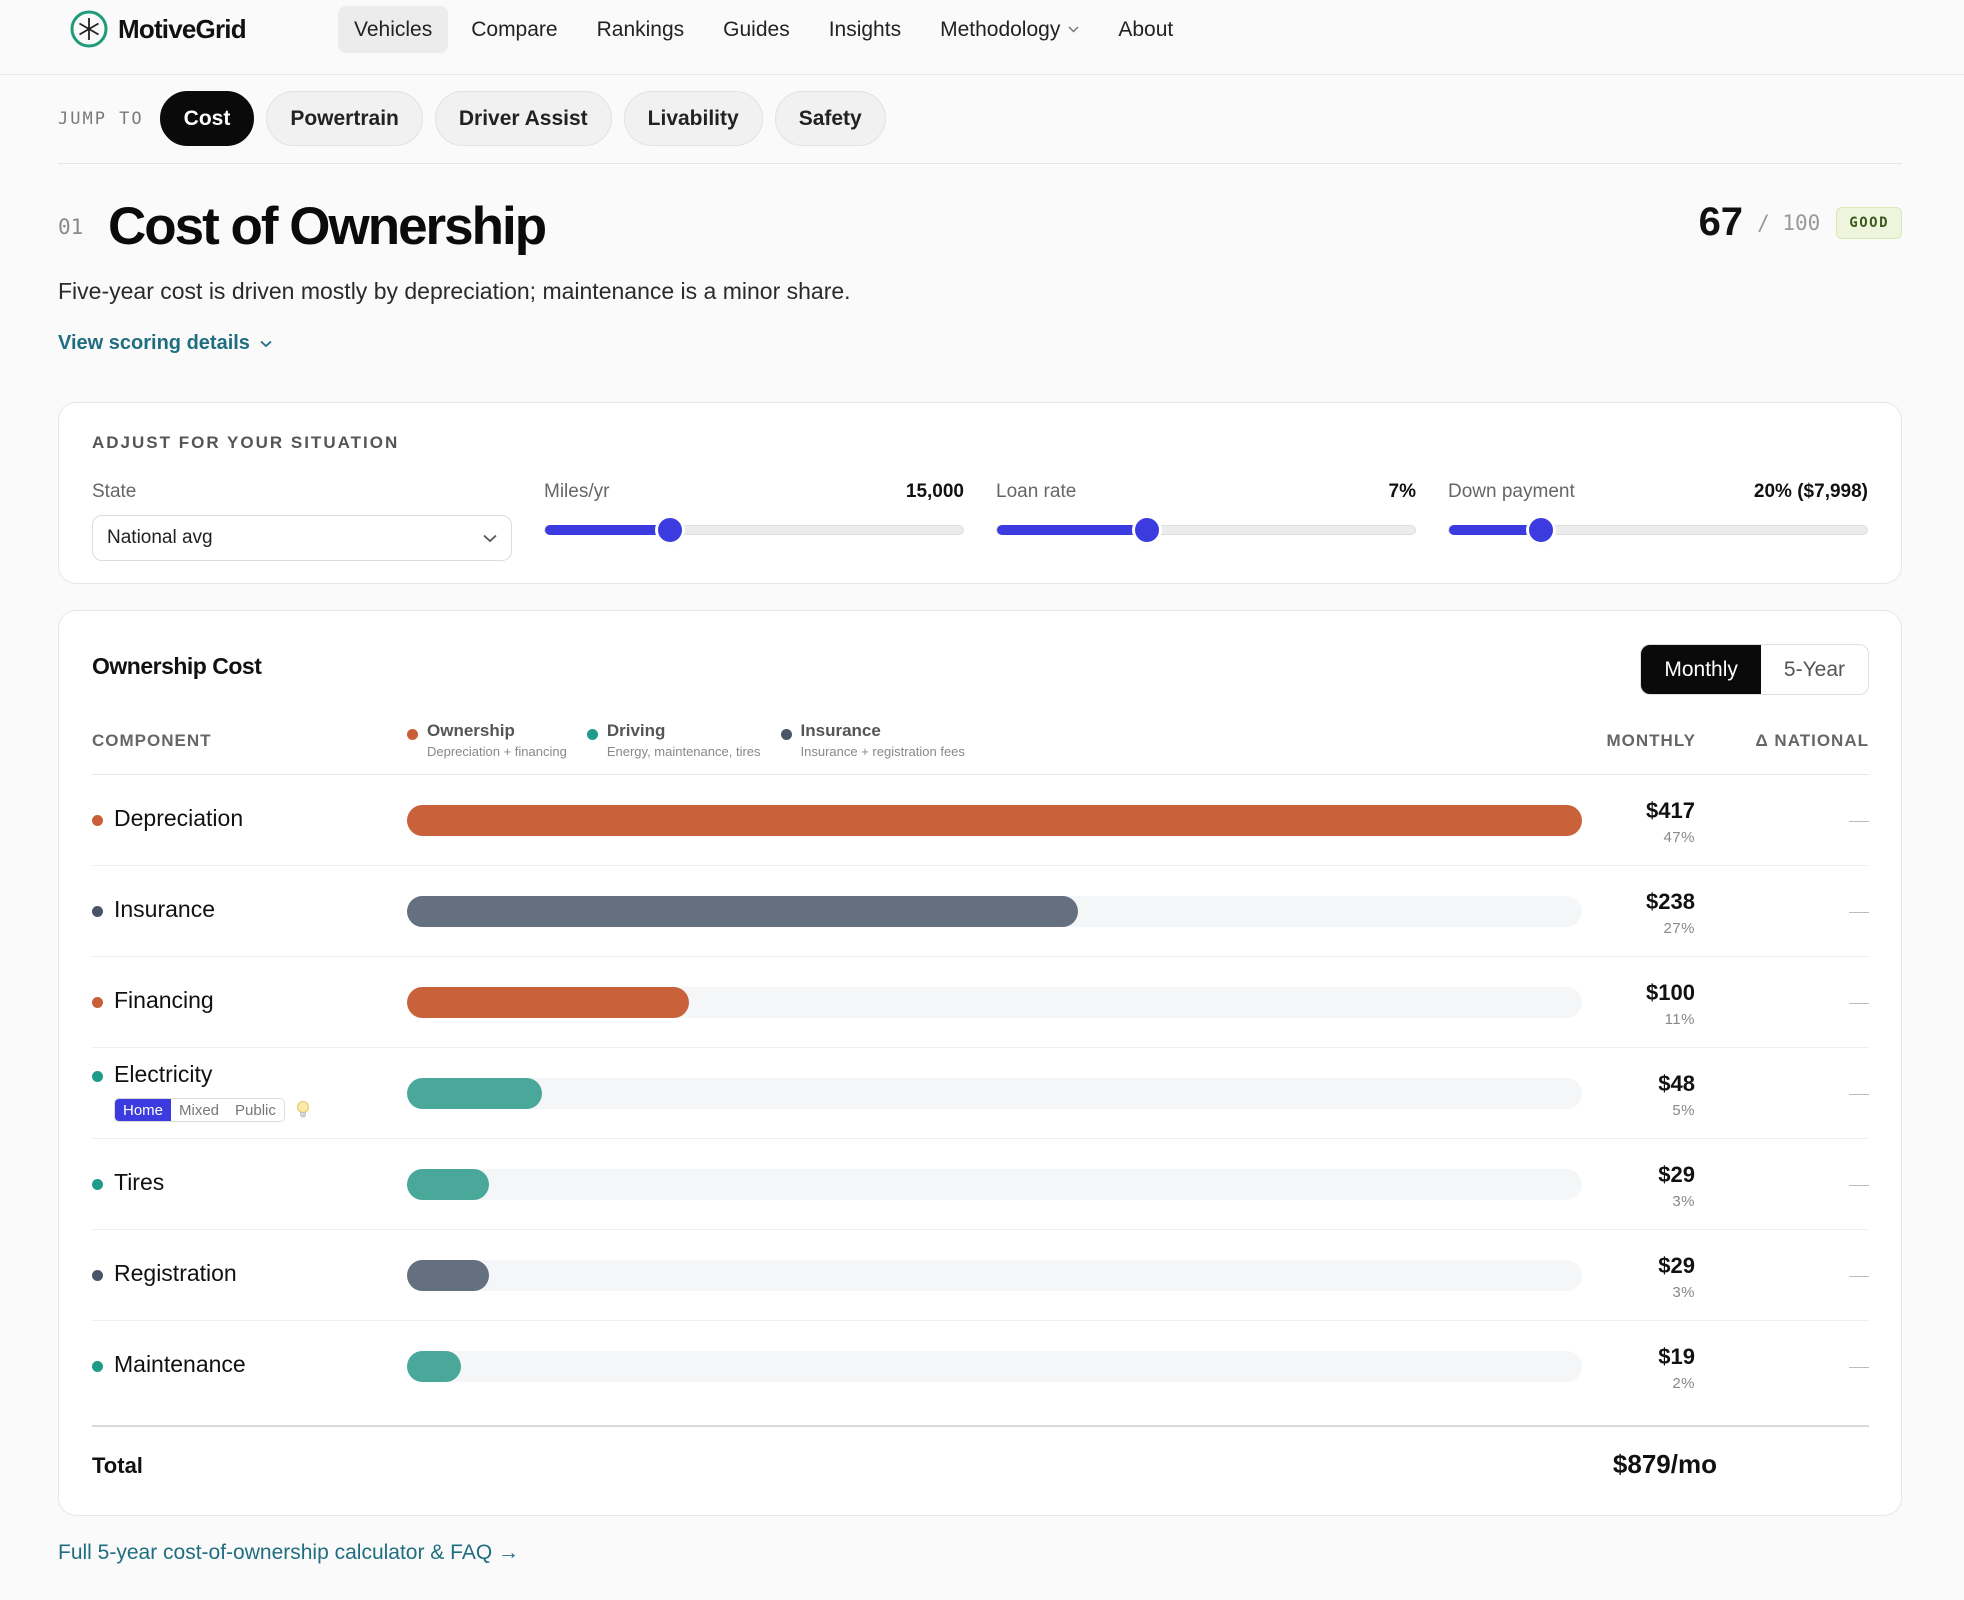  Describe the element at coordinates (1658, 530) in the screenshot. I see `down-payment-slider` at that location.